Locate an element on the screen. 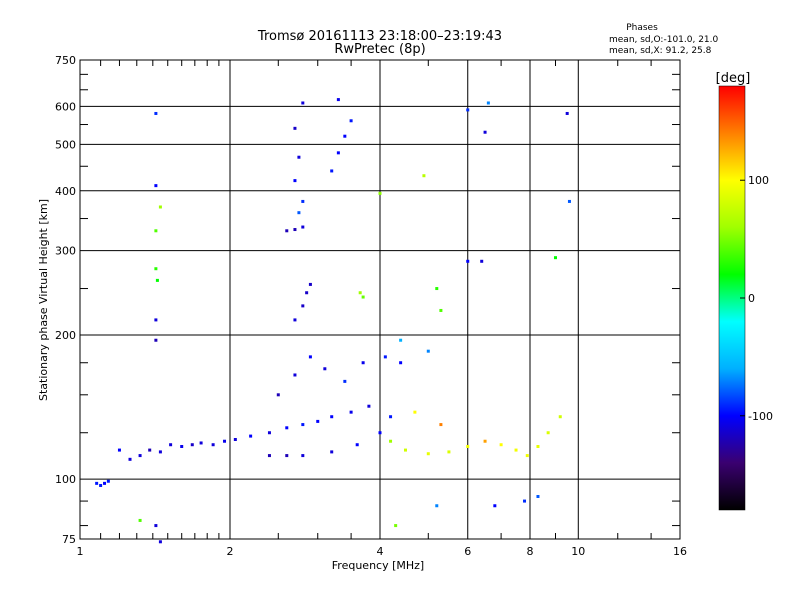 This screenshot has width=800, height=600. y-tick-label: 200 is located at coordinates (65, 335).